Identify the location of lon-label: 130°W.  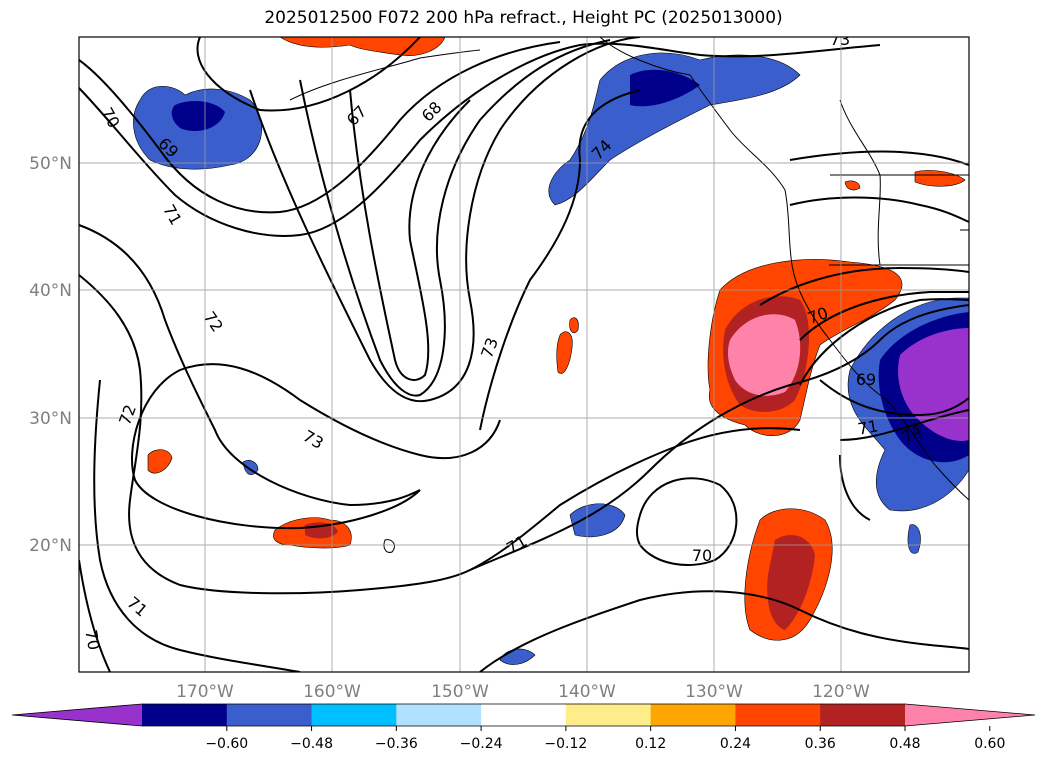
(714, 692).